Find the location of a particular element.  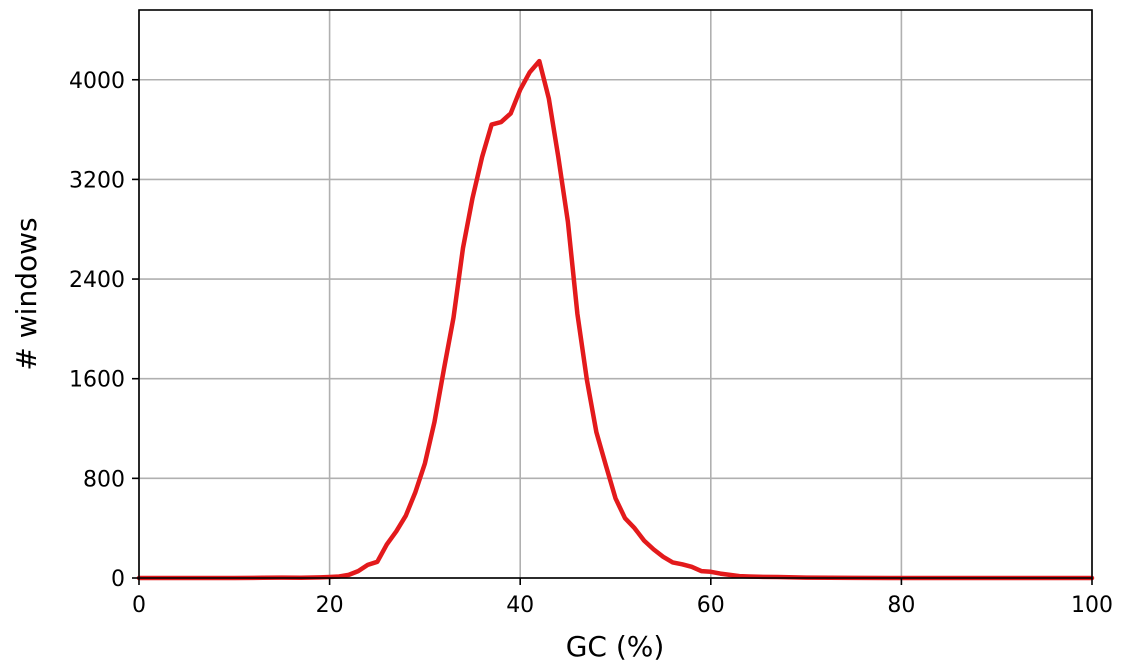

y-tick-label: 3200 is located at coordinates (97, 180).